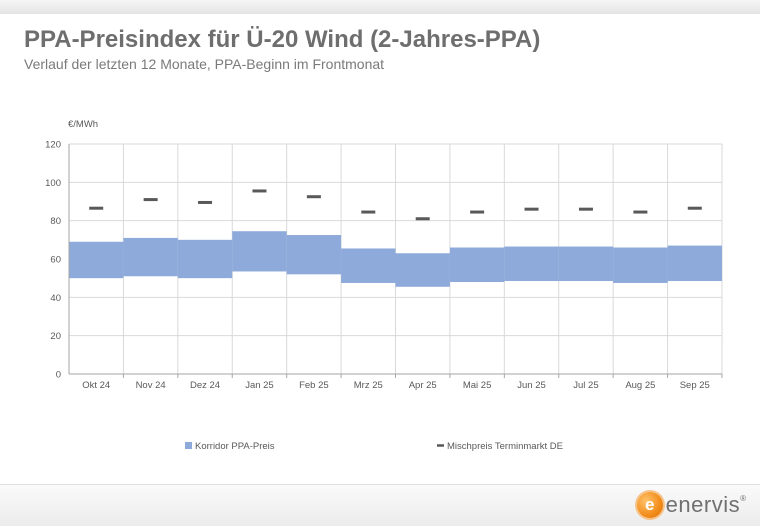 This screenshot has height=526, width=760. What do you see at coordinates (703, 504) in the screenshot?
I see `logo-text: enervis` at bounding box center [703, 504].